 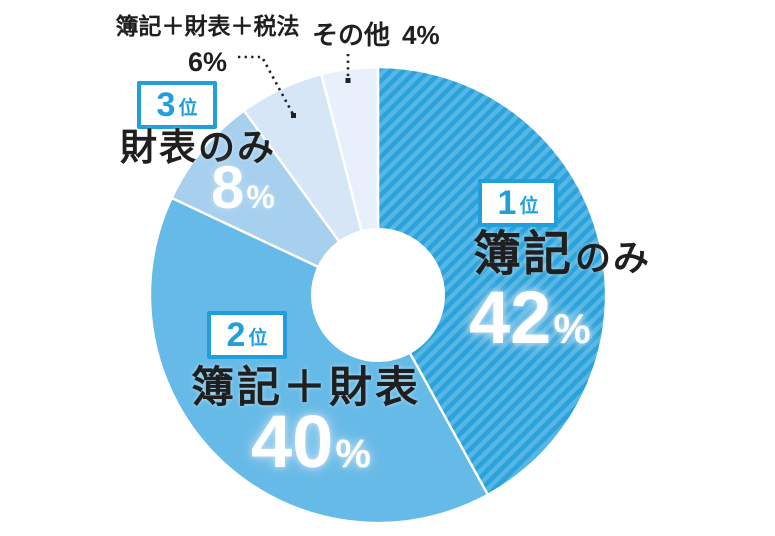 I want to click on label-zeihou-name: 簿記＋財表＋税法, so click(x=207, y=26).